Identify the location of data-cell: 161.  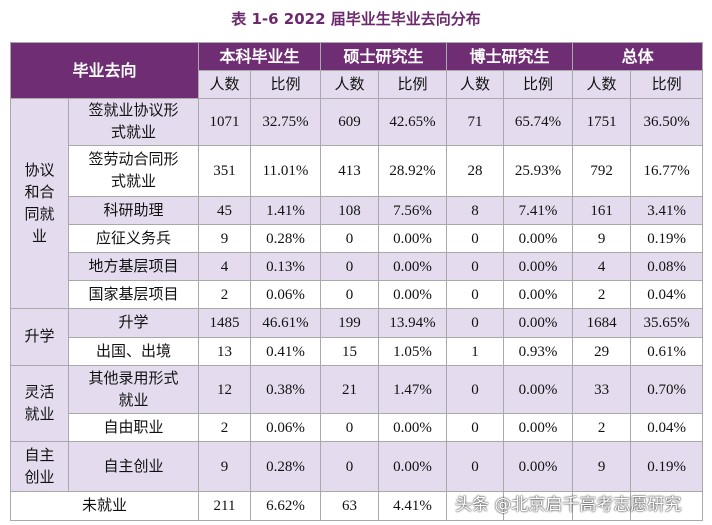
(602, 210).